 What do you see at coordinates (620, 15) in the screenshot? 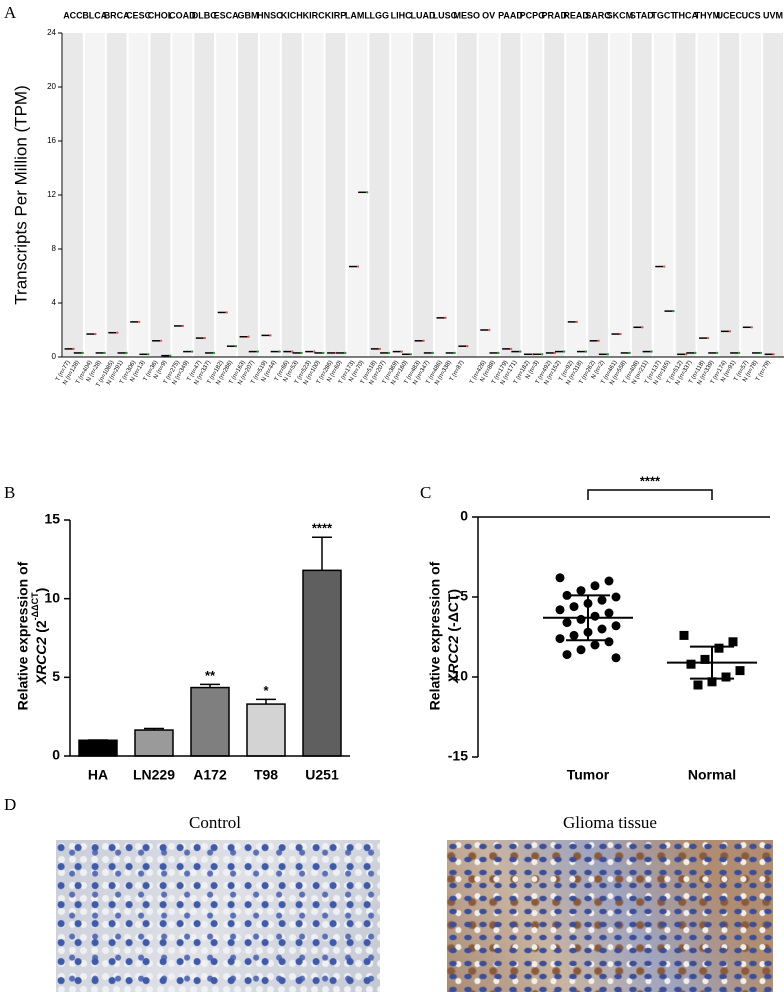
I see `cancer-label: SKCM` at bounding box center [620, 15].